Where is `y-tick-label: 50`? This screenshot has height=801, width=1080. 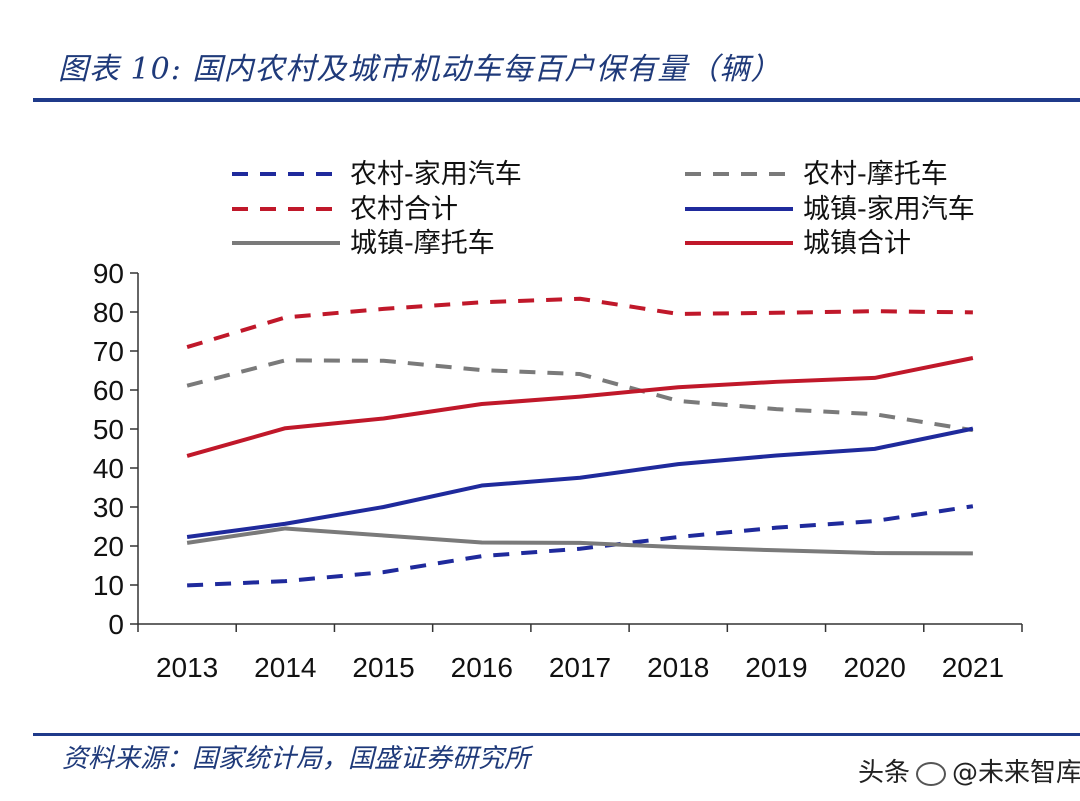
y-tick-label: 50 is located at coordinates (108, 429).